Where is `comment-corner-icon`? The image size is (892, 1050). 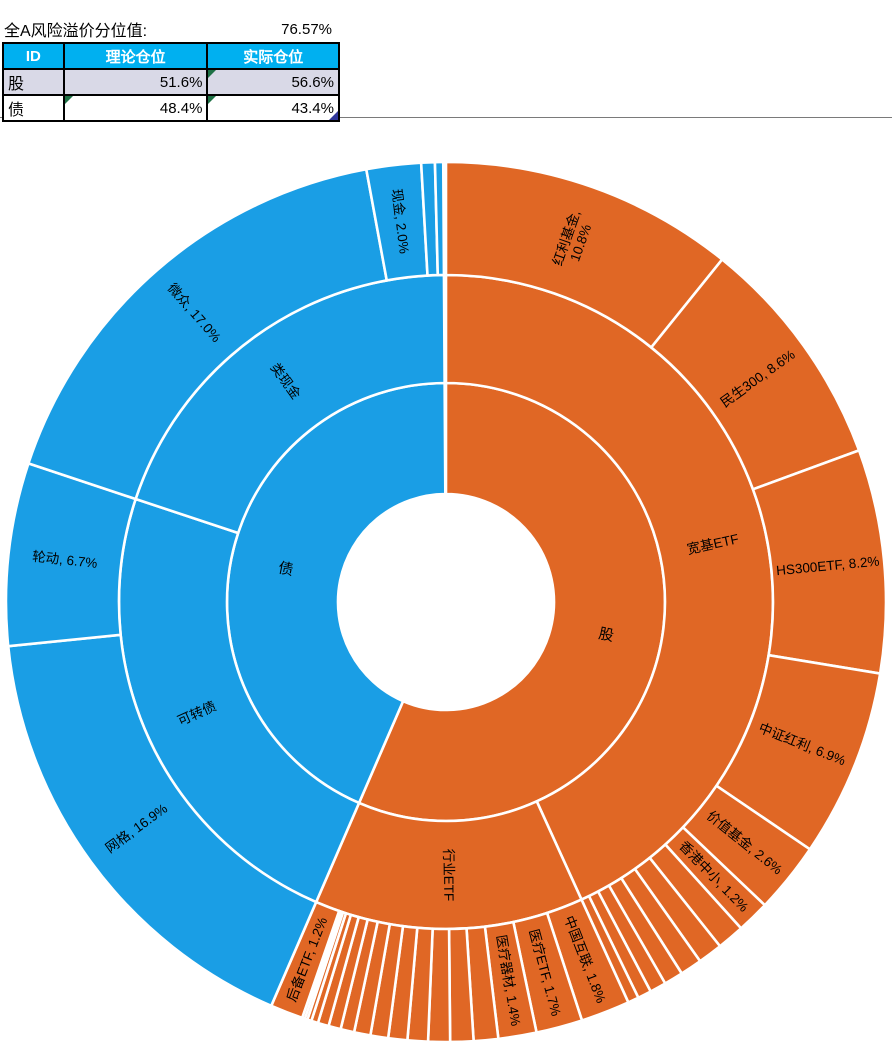 comment-corner-icon is located at coordinates (333, 115).